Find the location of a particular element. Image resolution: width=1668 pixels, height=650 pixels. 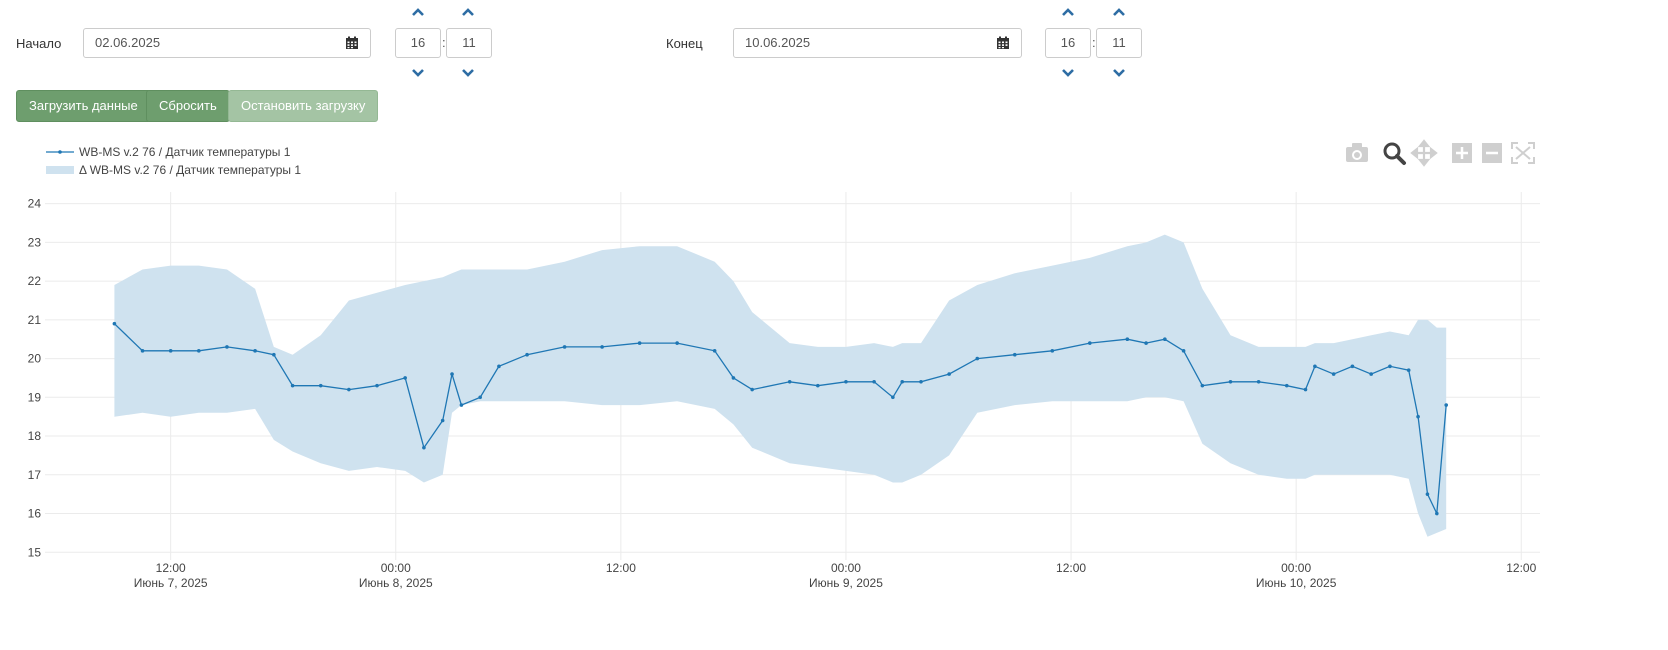

legend-item-line: WB-MS v.2 76 / Датчик температуры 1 is located at coordinates (168, 152).